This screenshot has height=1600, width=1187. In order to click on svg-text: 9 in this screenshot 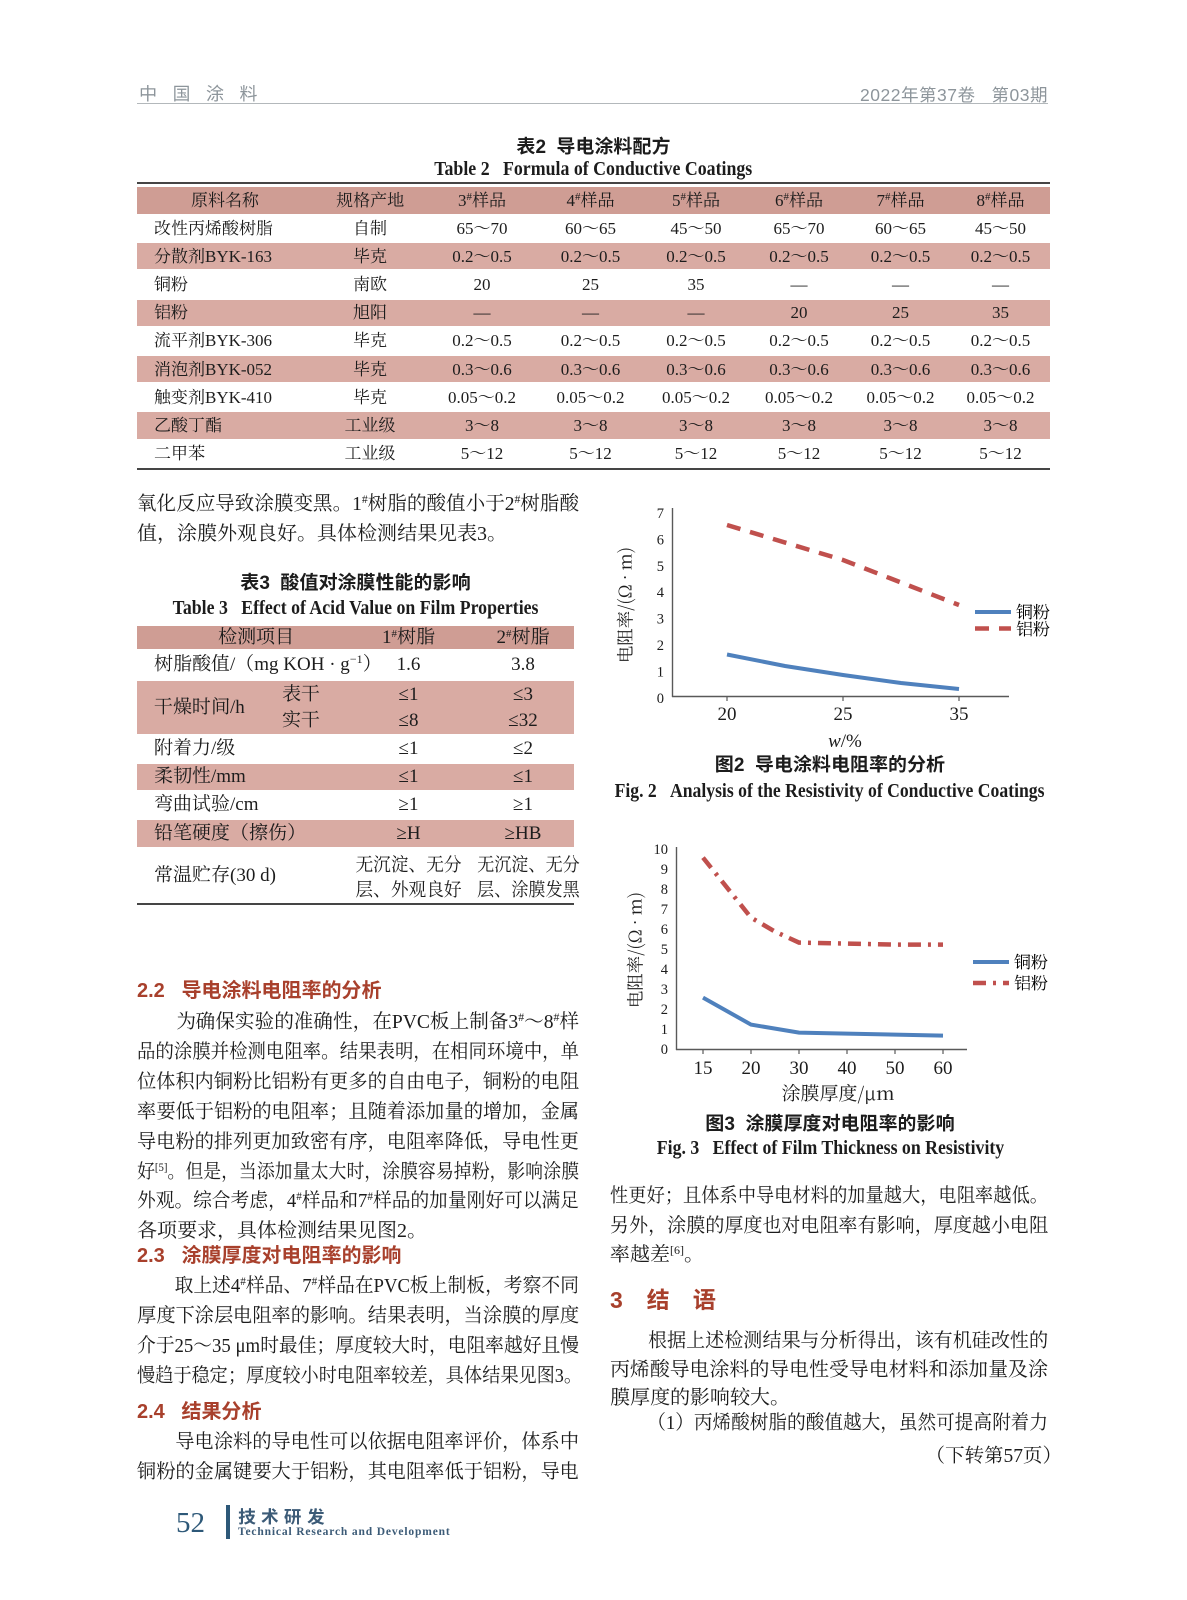, I will do `click(664, 870)`.